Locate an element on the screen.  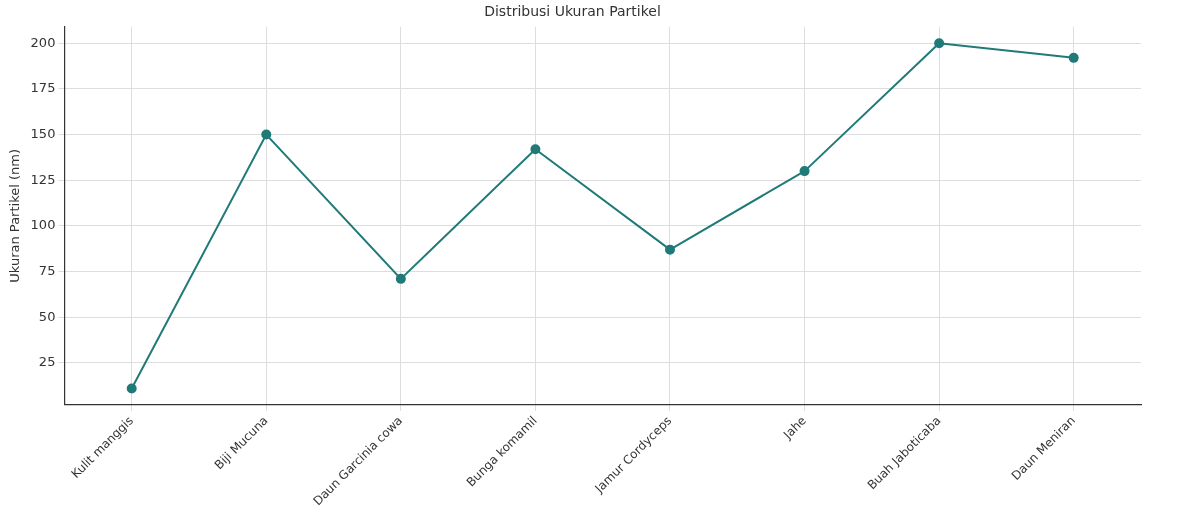
y-axis-title: Ukuran Partikel (nm) is located at coordinates (15, 216).